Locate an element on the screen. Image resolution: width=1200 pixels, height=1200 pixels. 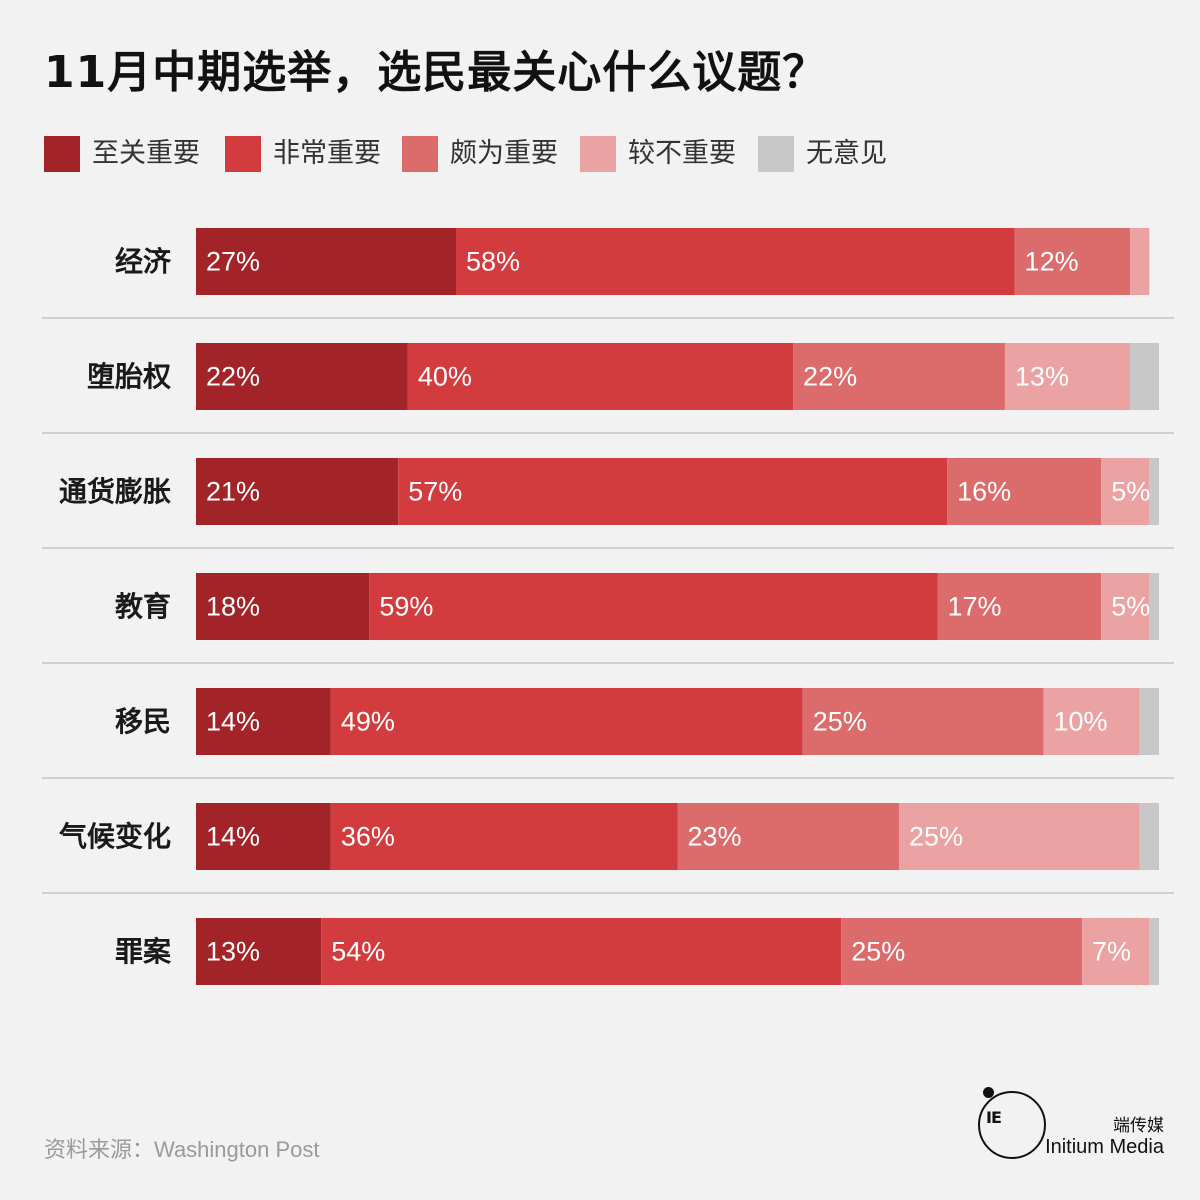
category-label: 气候变化 is located at coordinates (114, 836).